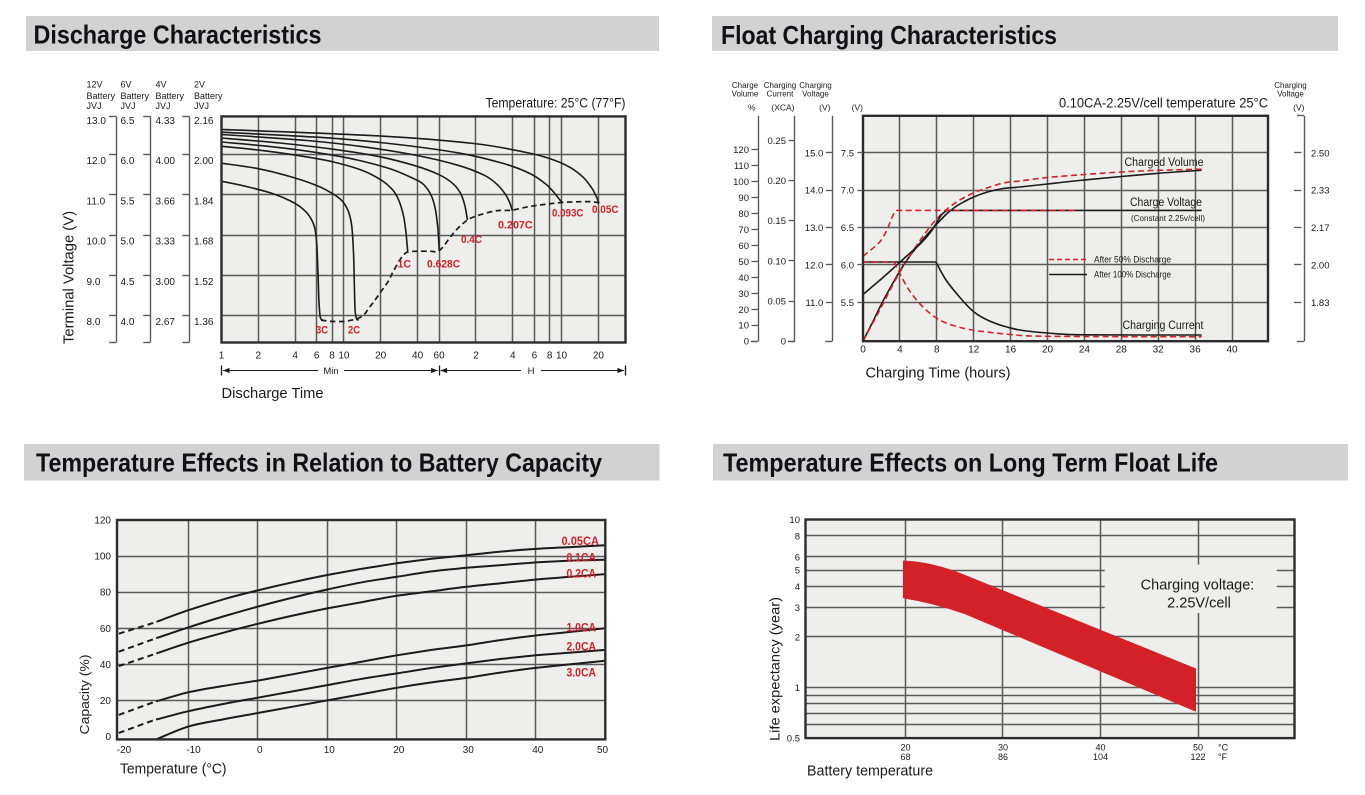  What do you see at coordinates (531, 371) in the screenshot?
I see `svg-text: H` at bounding box center [531, 371].